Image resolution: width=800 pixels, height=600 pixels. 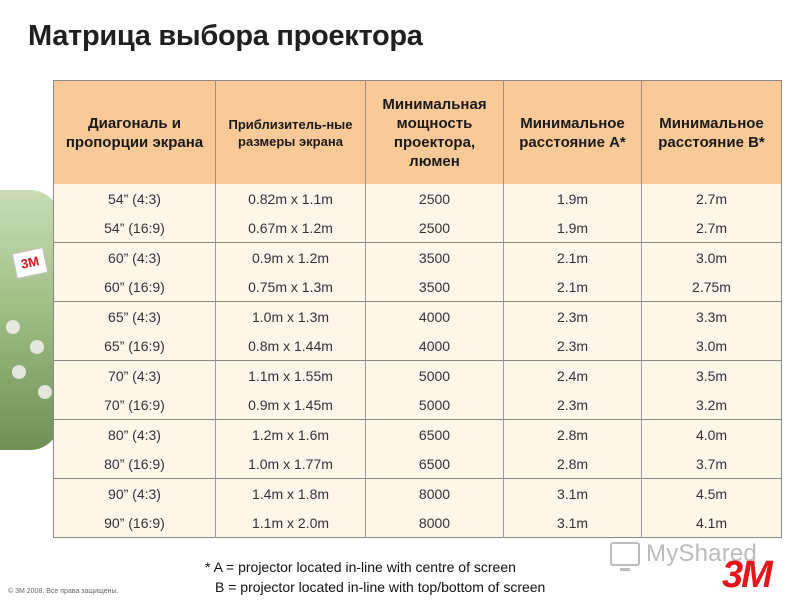 What do you see at coordinates (711, 375) in the screenshot?
I see `table-cell: 3.5m` at bounding box center [711, 375].